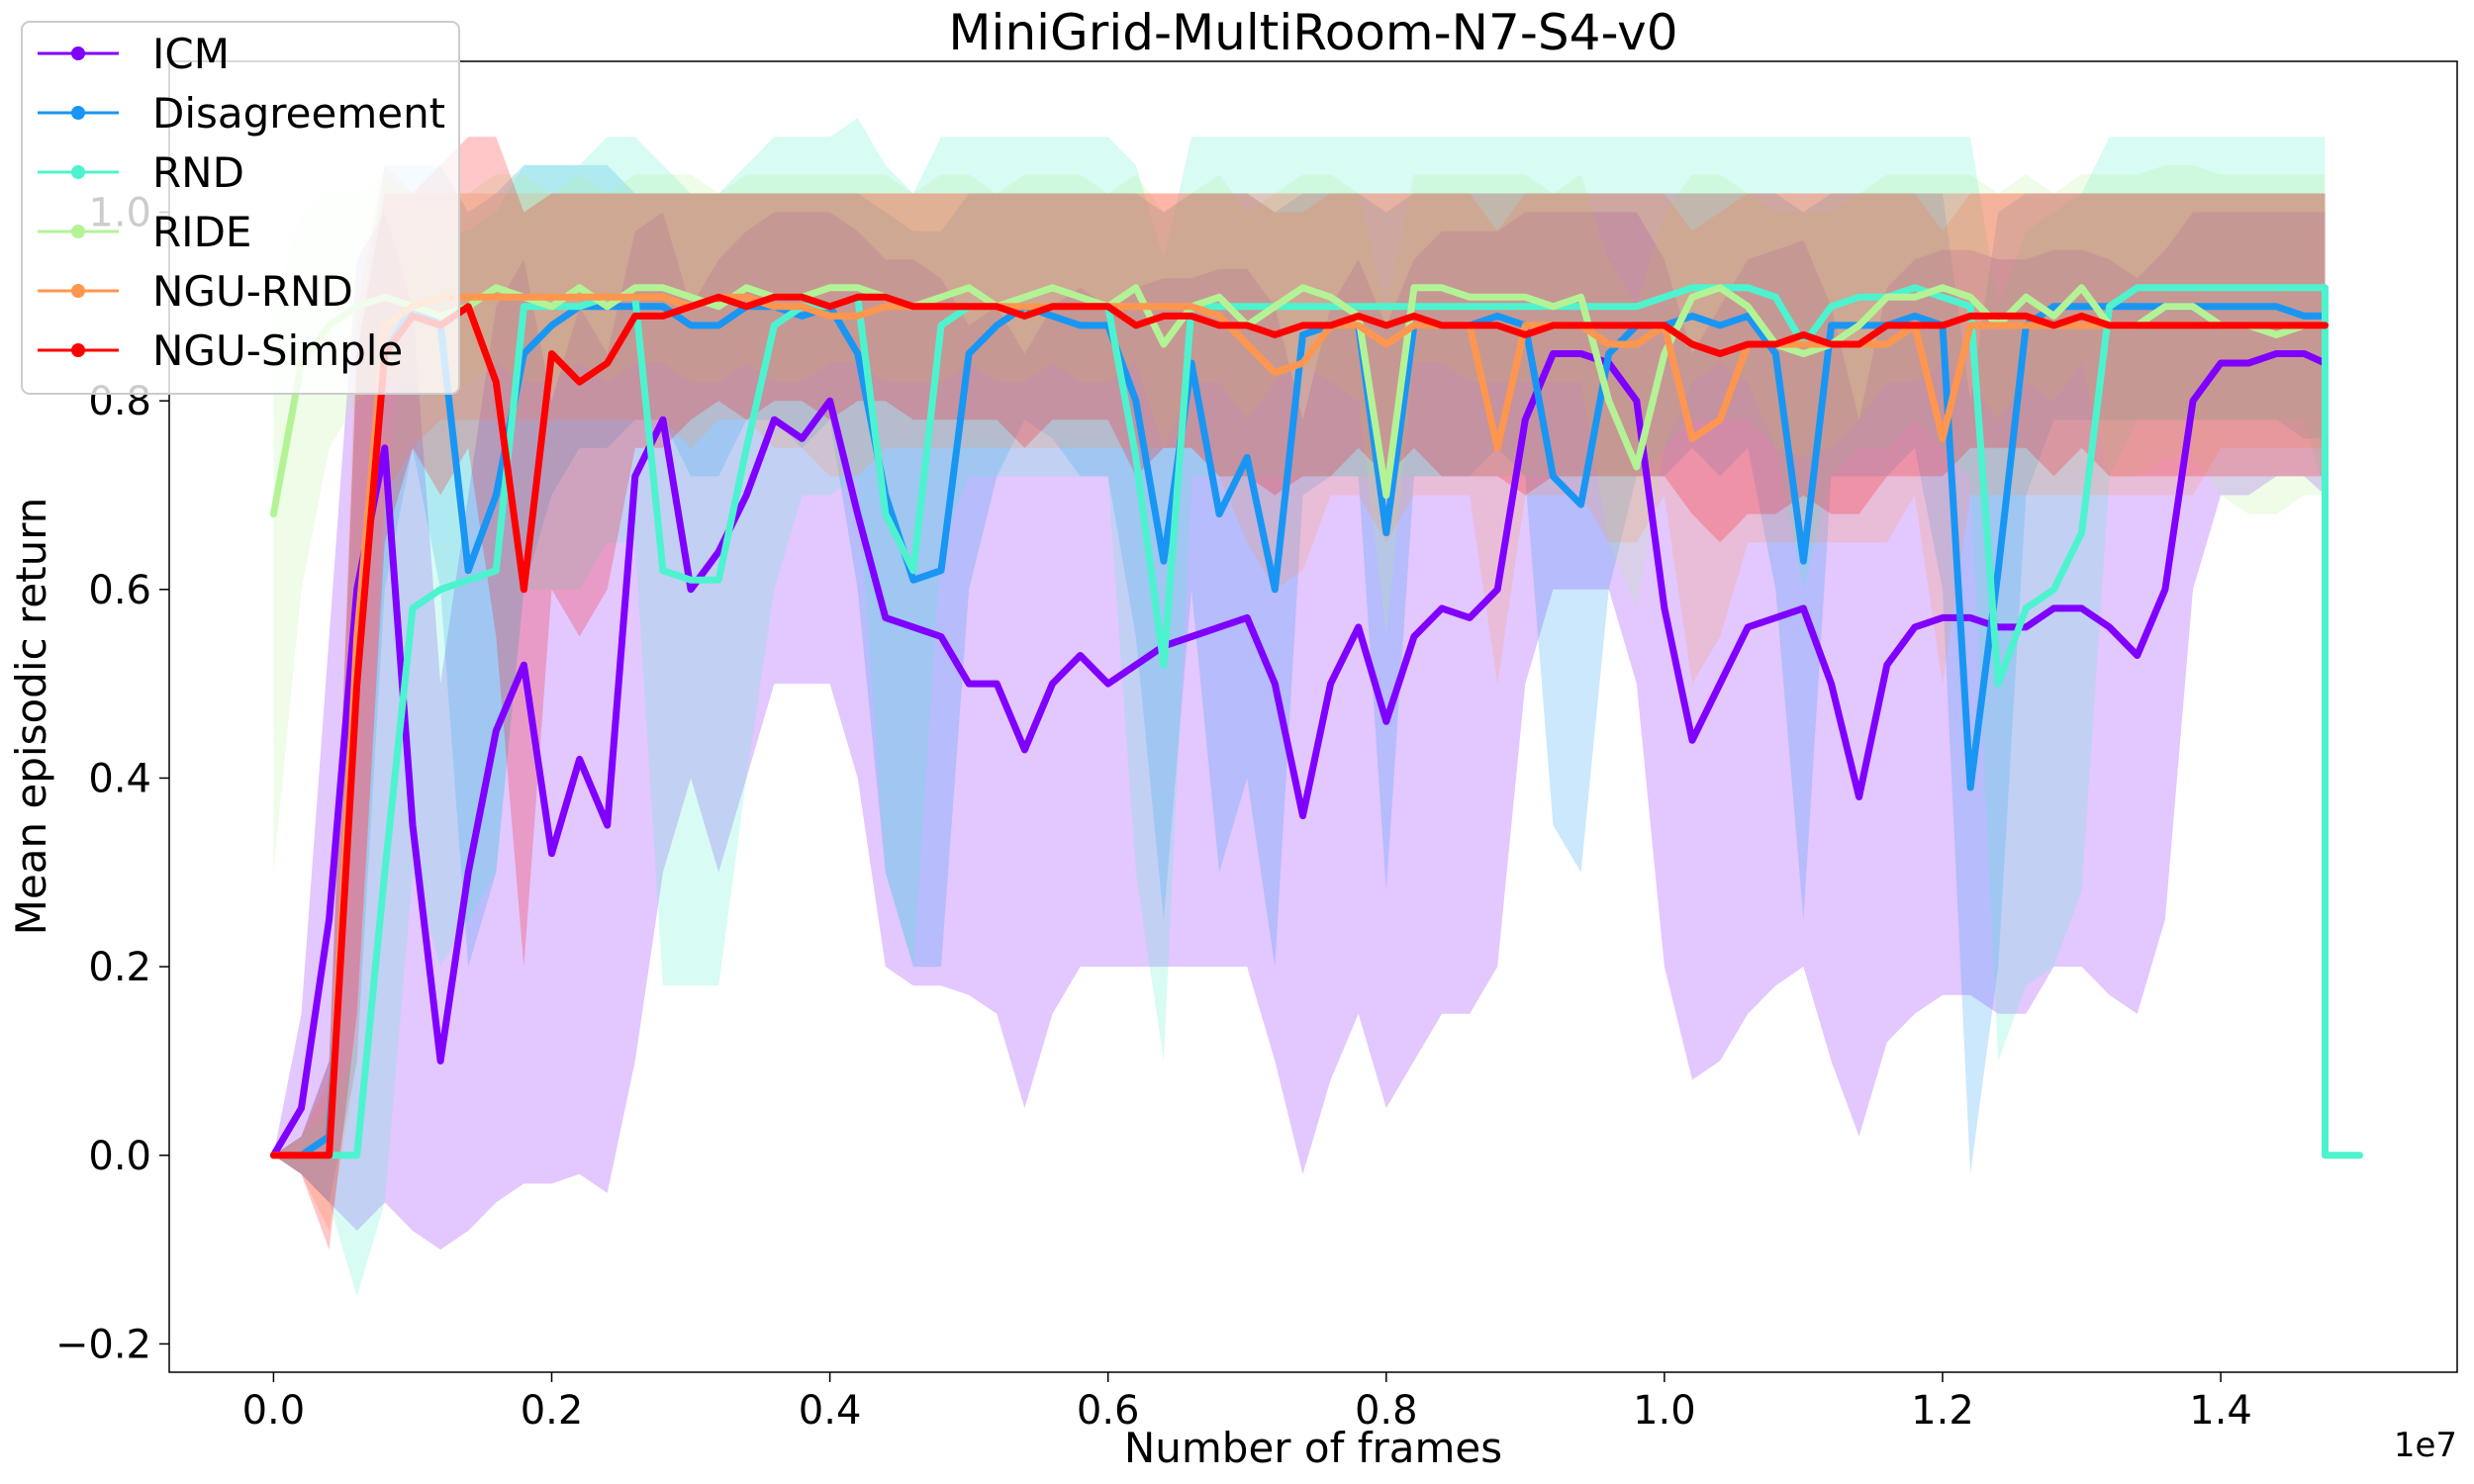 Image resolution: width=2474 pixels, height=1484 pixels. I want to click on chart-title: MiniGrid-MultiRoom-N7-S4-v0, so click(1313, 32).